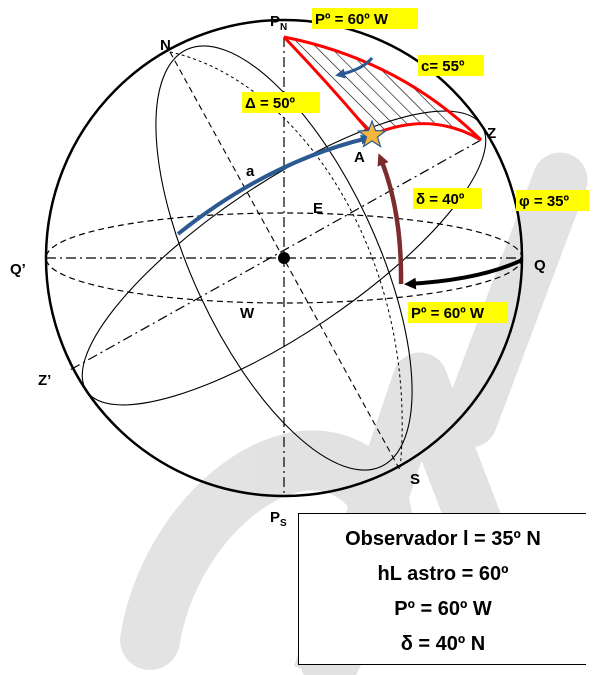 This screenshot has width=600, height=675. Describe the element at coordinates (278, 519) in the screenshot. I see `label-ps: PS` at that location.